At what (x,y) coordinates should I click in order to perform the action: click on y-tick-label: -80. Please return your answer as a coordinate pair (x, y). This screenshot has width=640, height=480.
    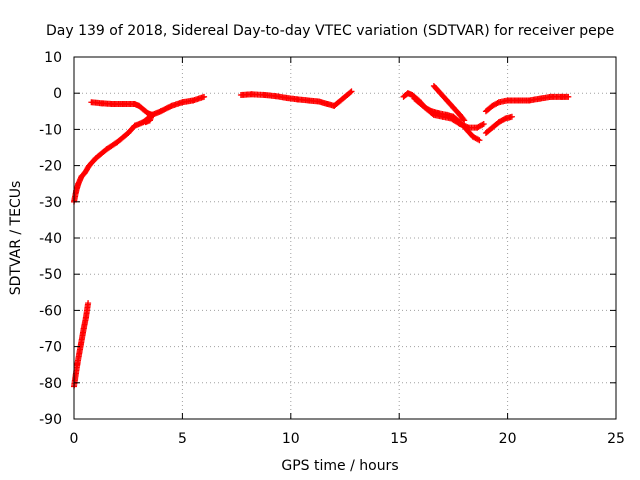
    Looking at the image, I should click on (50, 384).